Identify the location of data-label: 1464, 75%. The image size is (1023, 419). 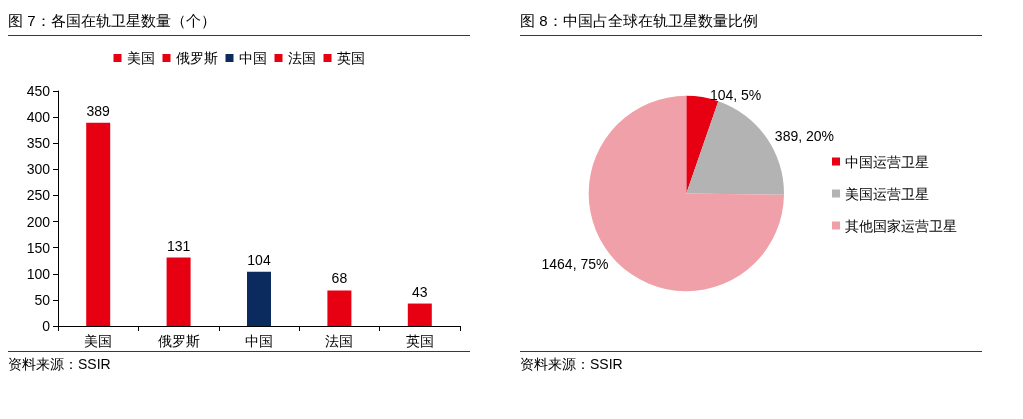
(575, 263).